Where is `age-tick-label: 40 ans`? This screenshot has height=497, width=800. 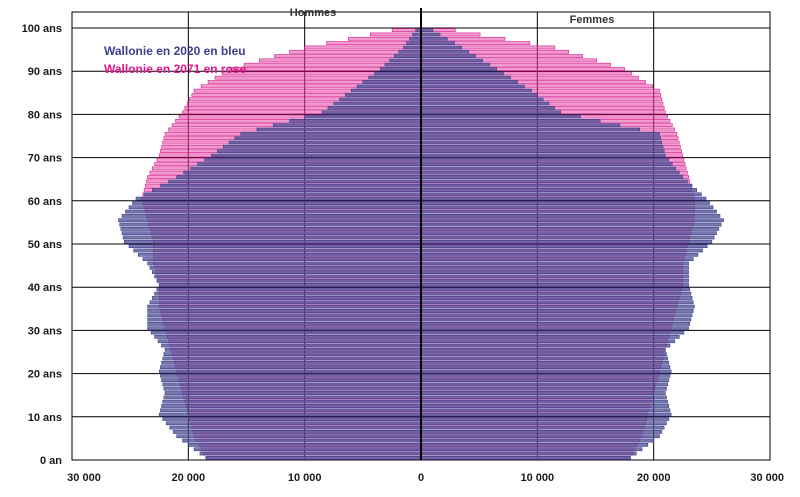
age-tick-label: 40 ans is located at coordinates (45, 288).